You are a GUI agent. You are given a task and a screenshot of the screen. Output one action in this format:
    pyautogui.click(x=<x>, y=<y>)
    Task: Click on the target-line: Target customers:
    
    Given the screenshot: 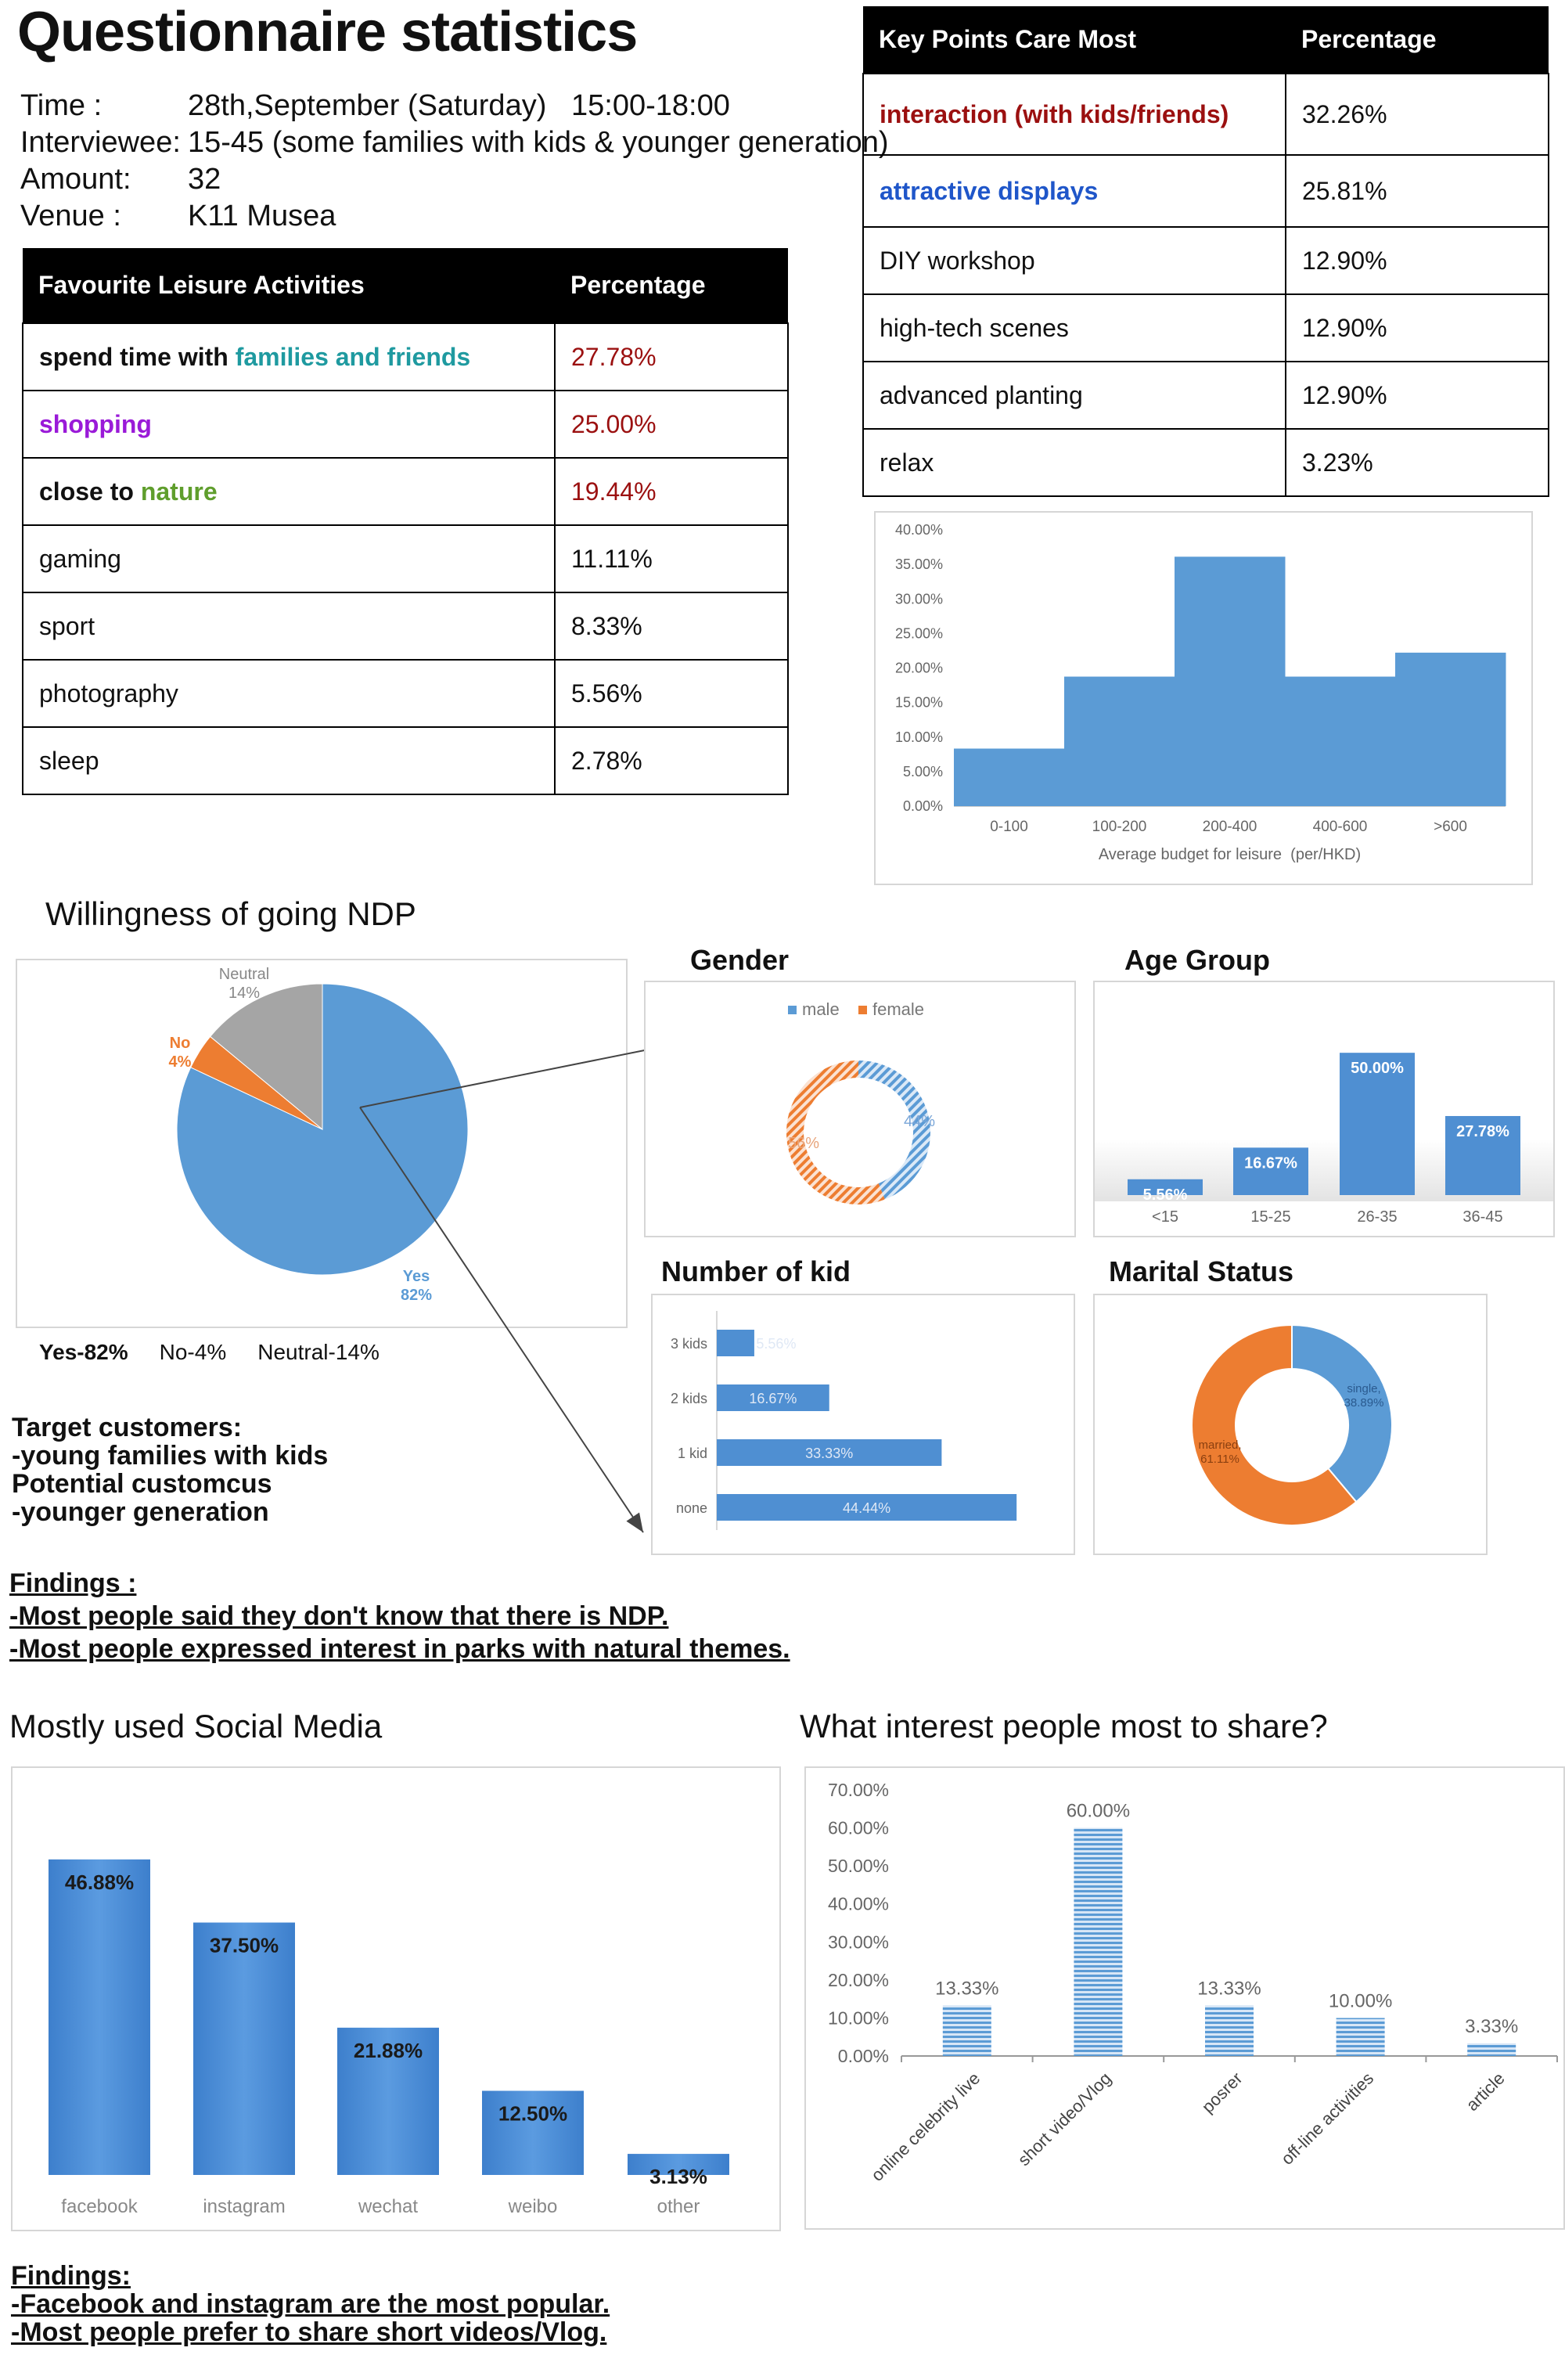 What is the action you would take?
    pyautogui.click(x=127, y=1427)
    